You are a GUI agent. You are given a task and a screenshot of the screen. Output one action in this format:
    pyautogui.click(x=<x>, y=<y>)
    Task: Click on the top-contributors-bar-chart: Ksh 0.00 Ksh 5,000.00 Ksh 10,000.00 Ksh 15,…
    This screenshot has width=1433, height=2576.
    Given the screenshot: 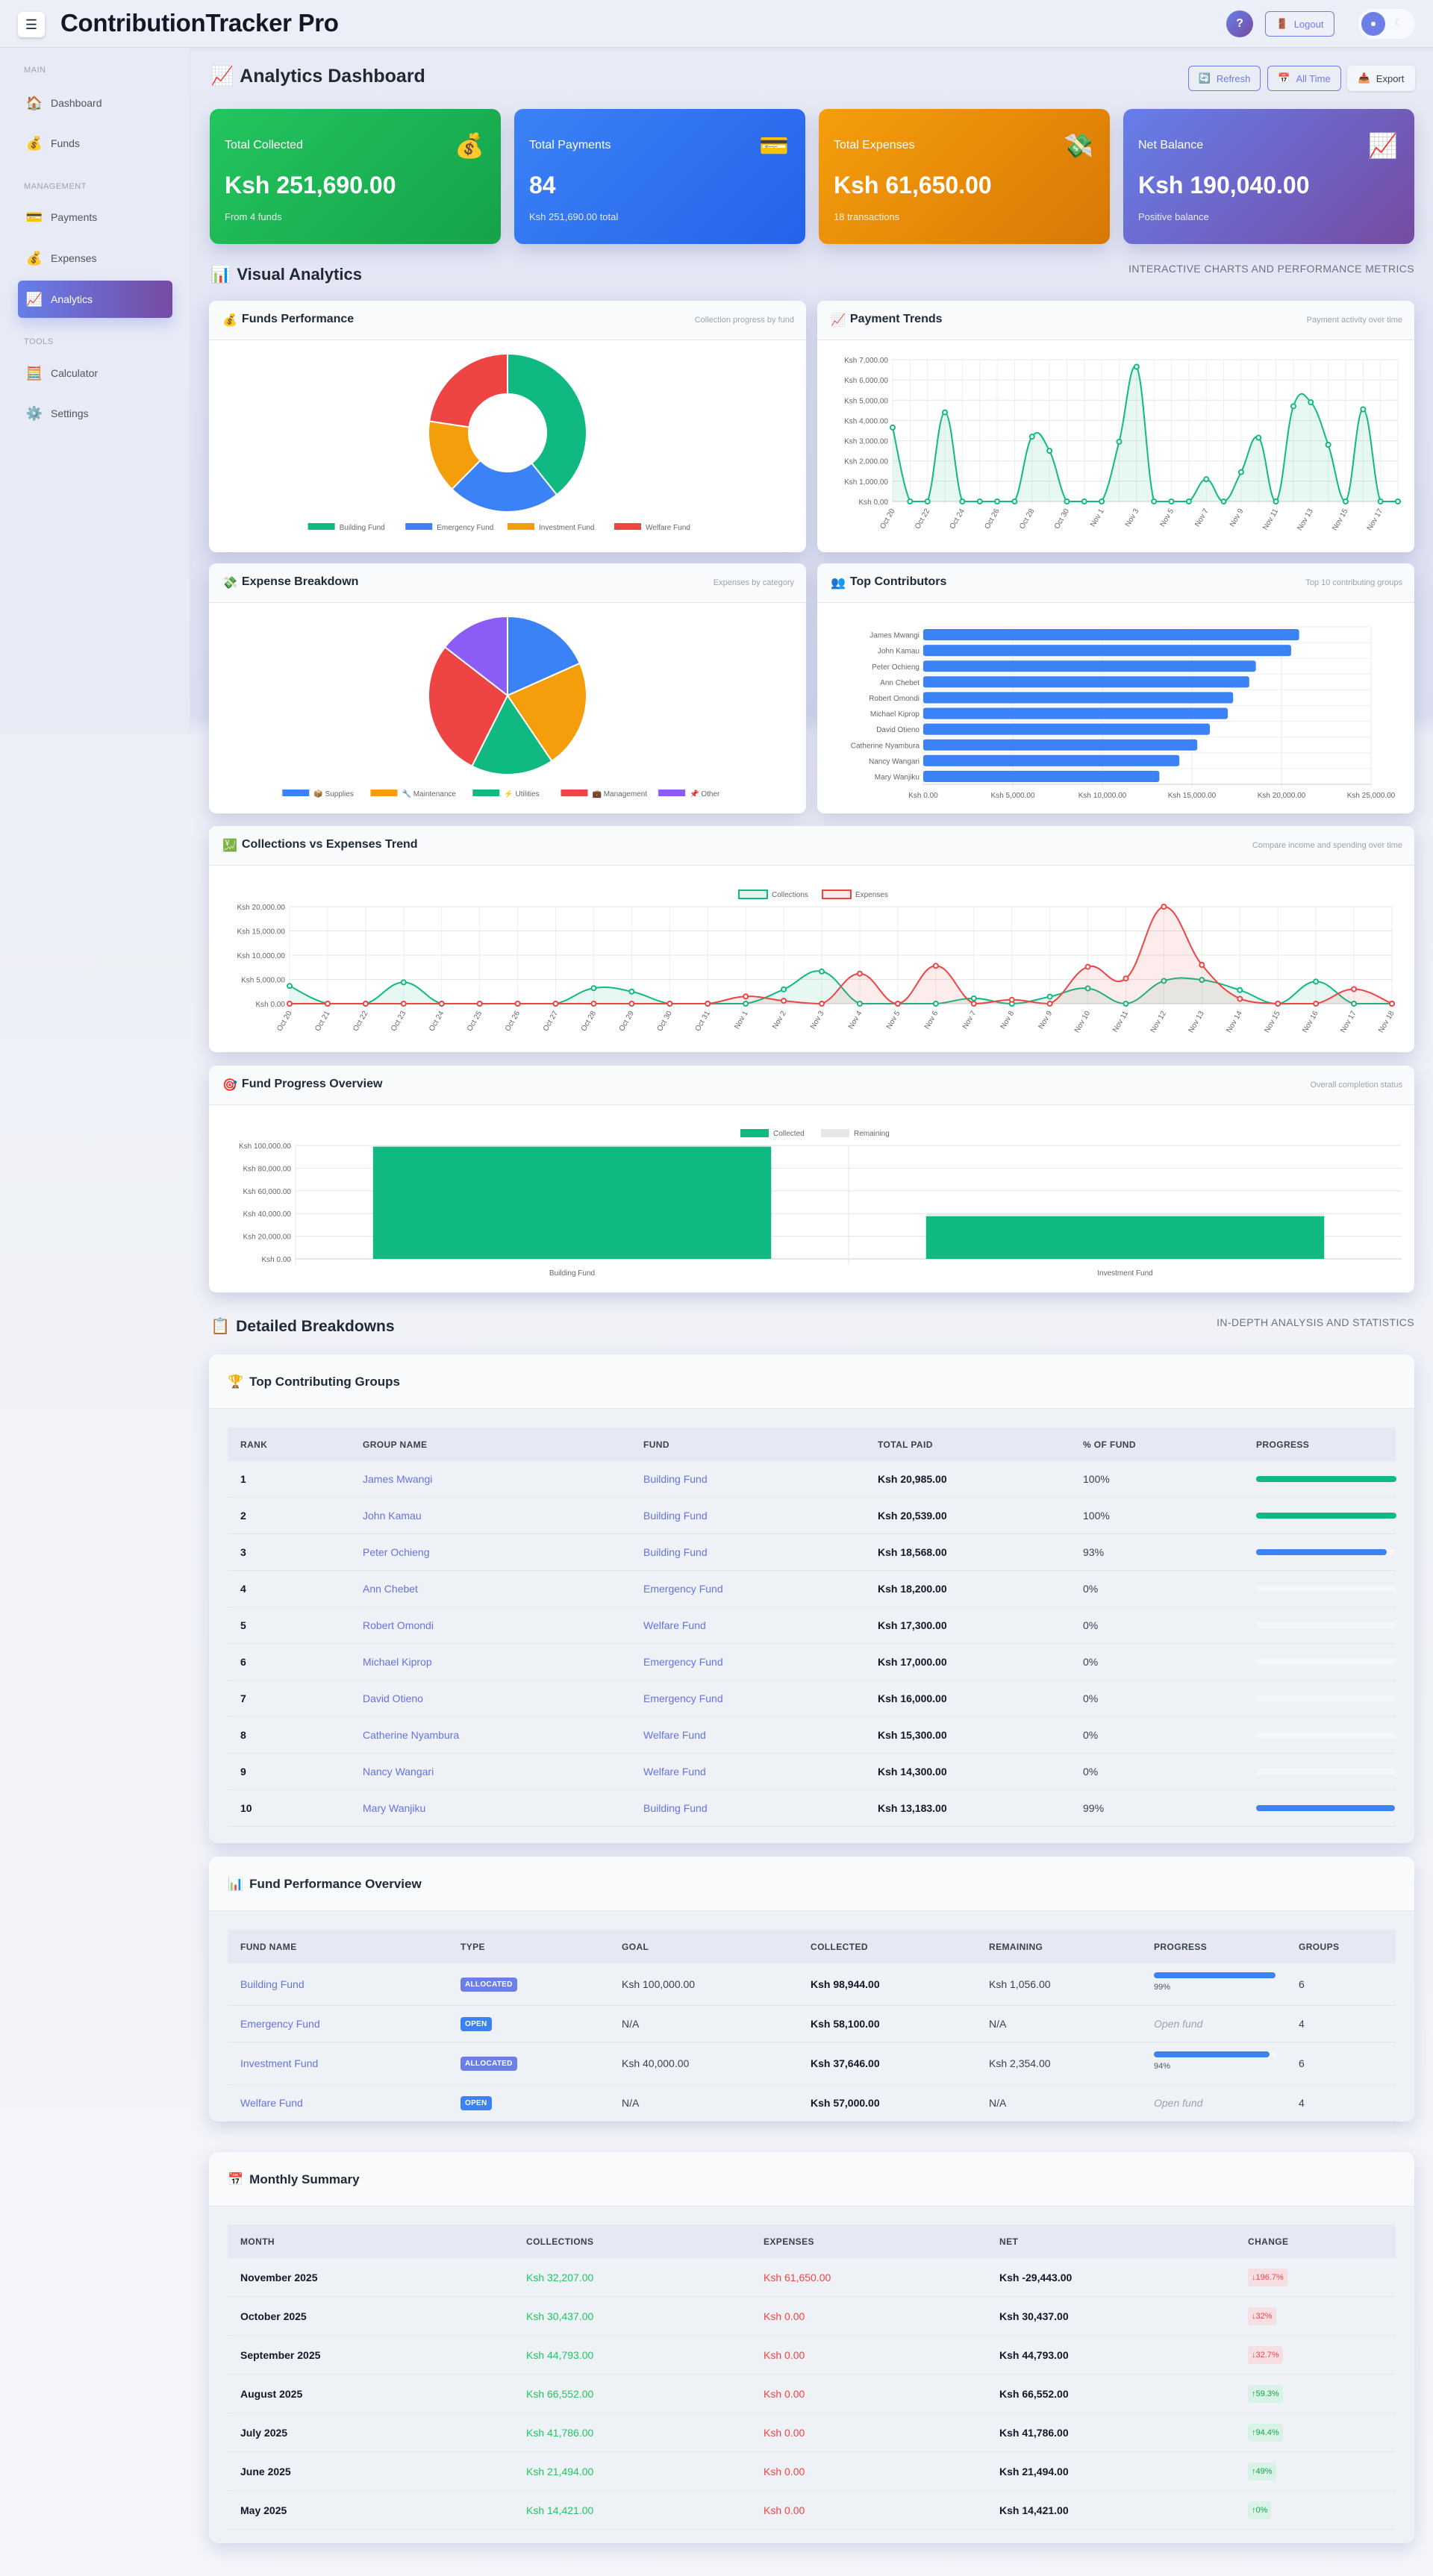 What is the action you would take?
    pyautogui.click(x=1115, y=688)
    